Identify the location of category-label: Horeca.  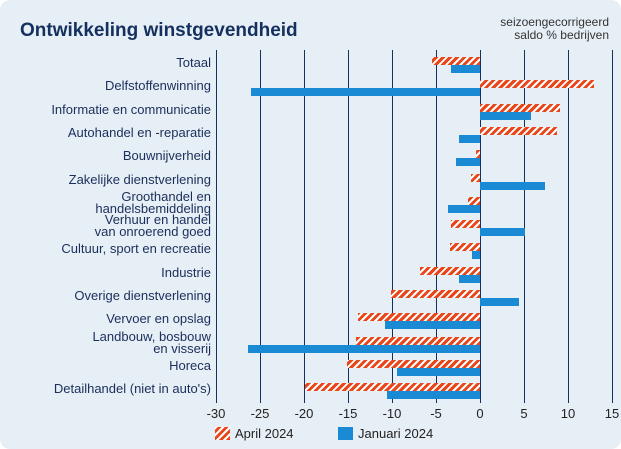
(190, 365).